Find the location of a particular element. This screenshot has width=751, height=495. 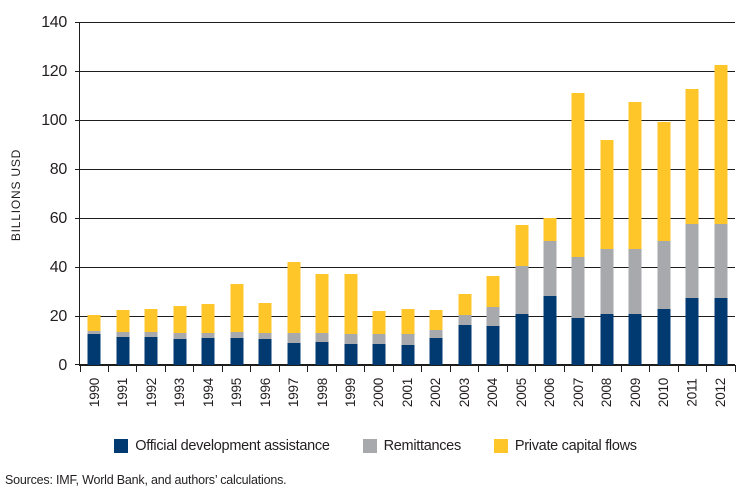

bar-segment-2004 is located at coordinates (493, 291).